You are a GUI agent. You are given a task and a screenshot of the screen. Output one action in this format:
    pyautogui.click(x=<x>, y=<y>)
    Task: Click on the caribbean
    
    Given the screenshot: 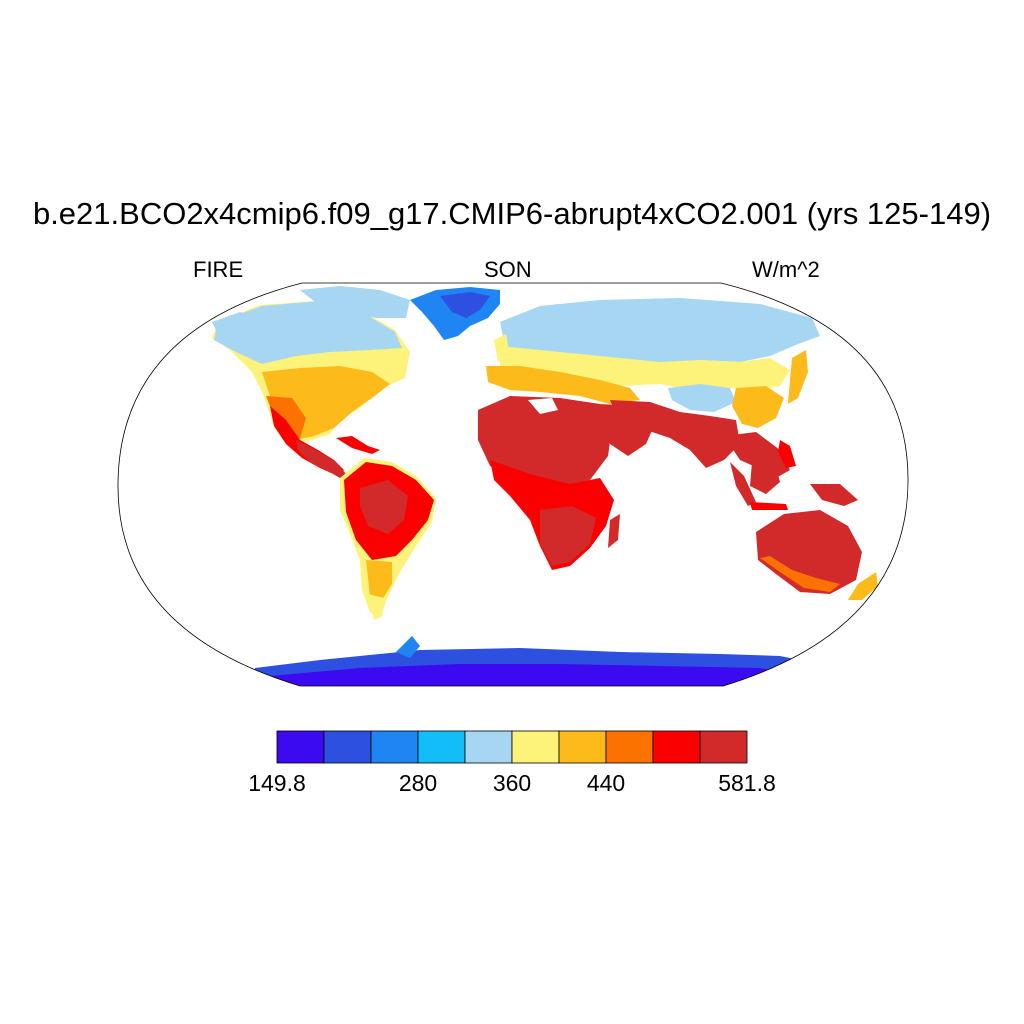 What is the action you would take?
    pyautogui.click(x=358, y=445)
    